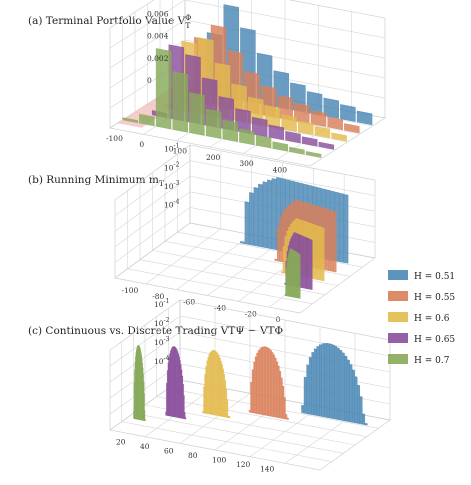 This screenshot has width=471, height=485. I want to click on panel-a-x-tick: -100, so click(114, 138).